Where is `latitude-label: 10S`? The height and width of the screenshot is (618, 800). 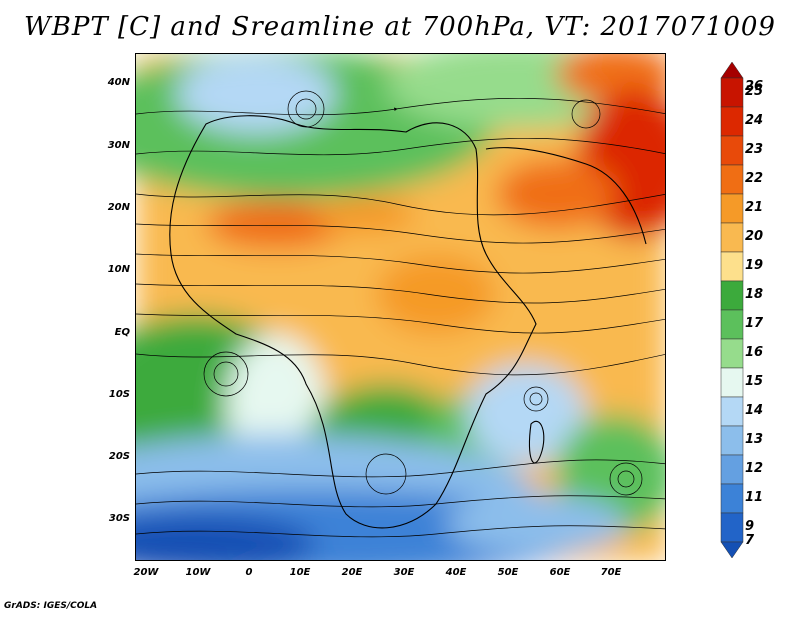
latitude-label: 10S is located at coordinates (119, 394).